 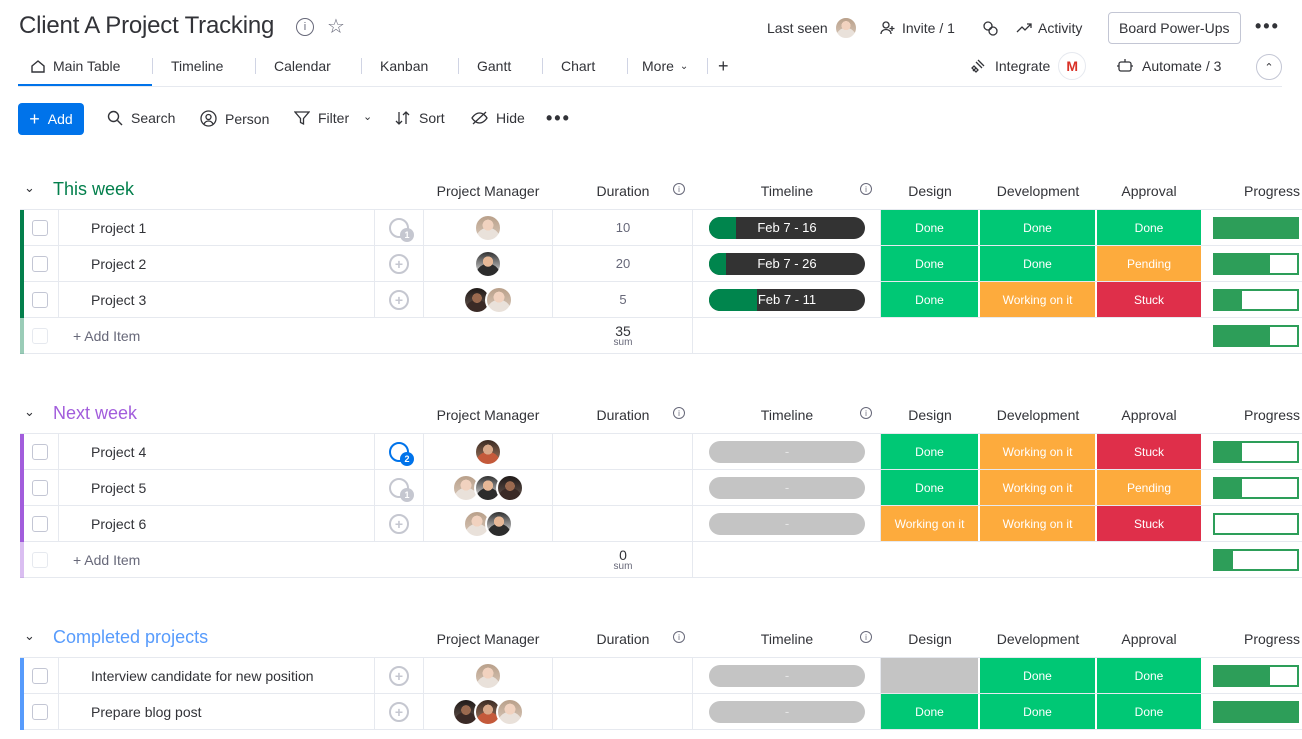 I want to click on group-title: This week, so click(x=94, y=189).